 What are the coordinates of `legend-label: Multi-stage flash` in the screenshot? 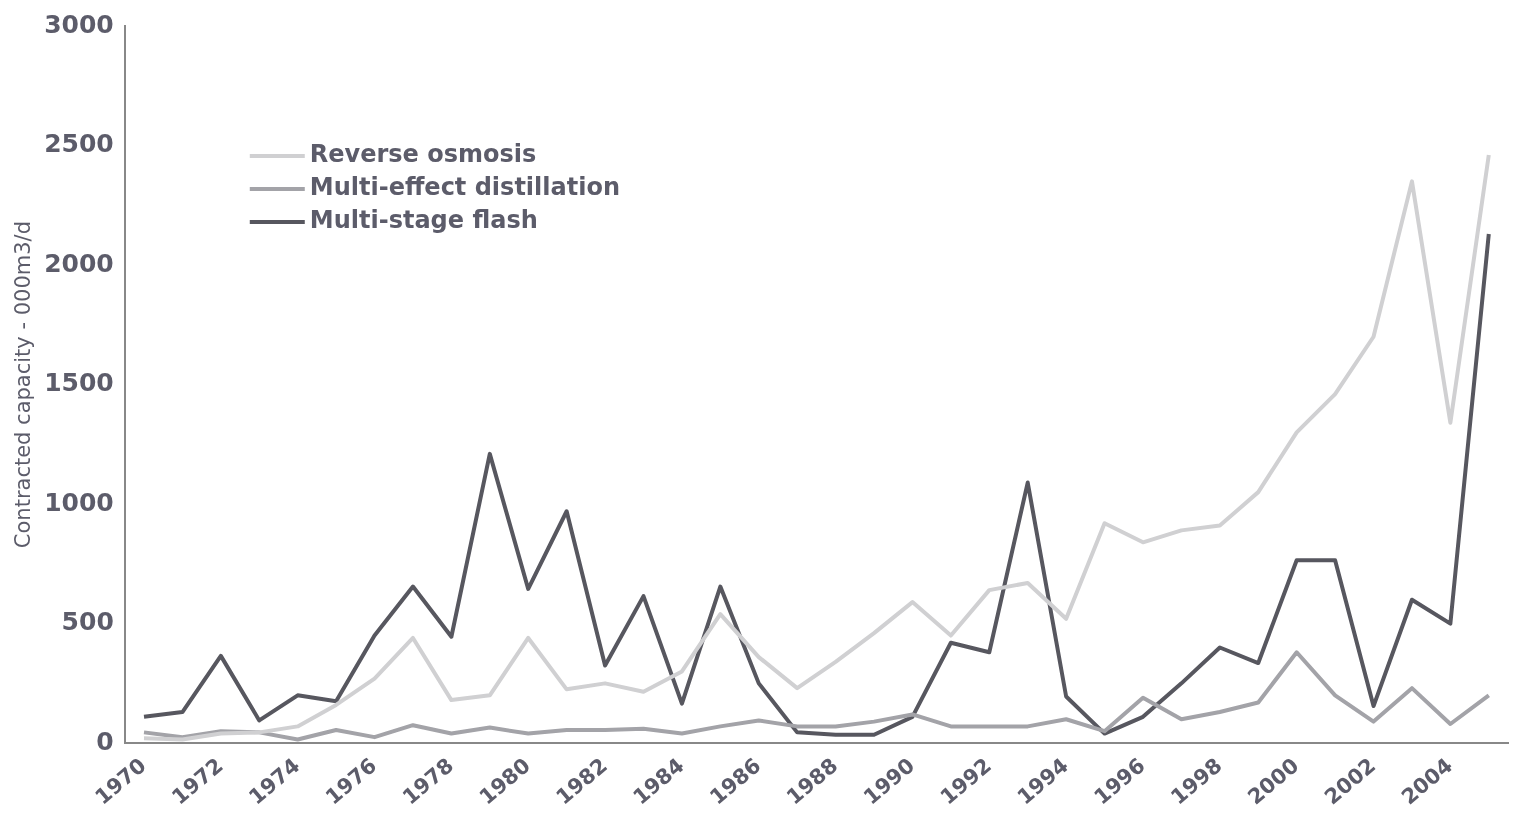 It's located at (423, 220).